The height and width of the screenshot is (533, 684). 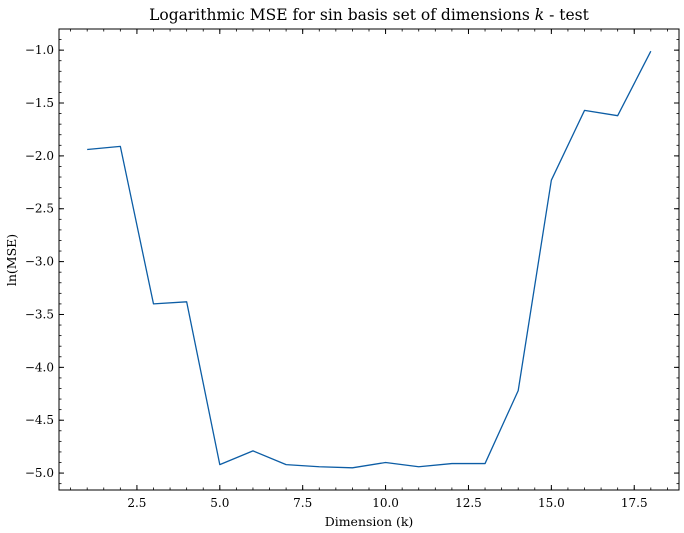 I want to click on y-tick-label: −3.0, so click(x=39, y=262).